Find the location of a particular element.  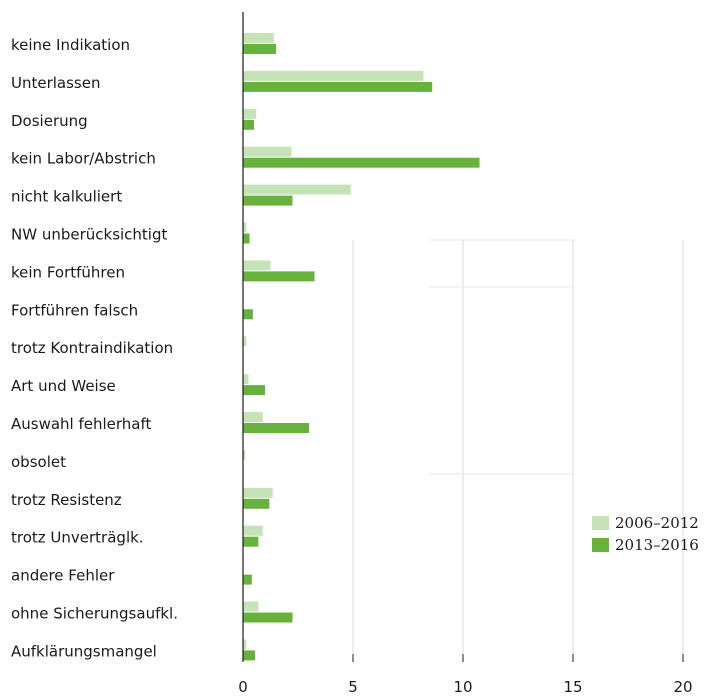

category-label: nicht kalkuliert is located at coordinates (66, 197).